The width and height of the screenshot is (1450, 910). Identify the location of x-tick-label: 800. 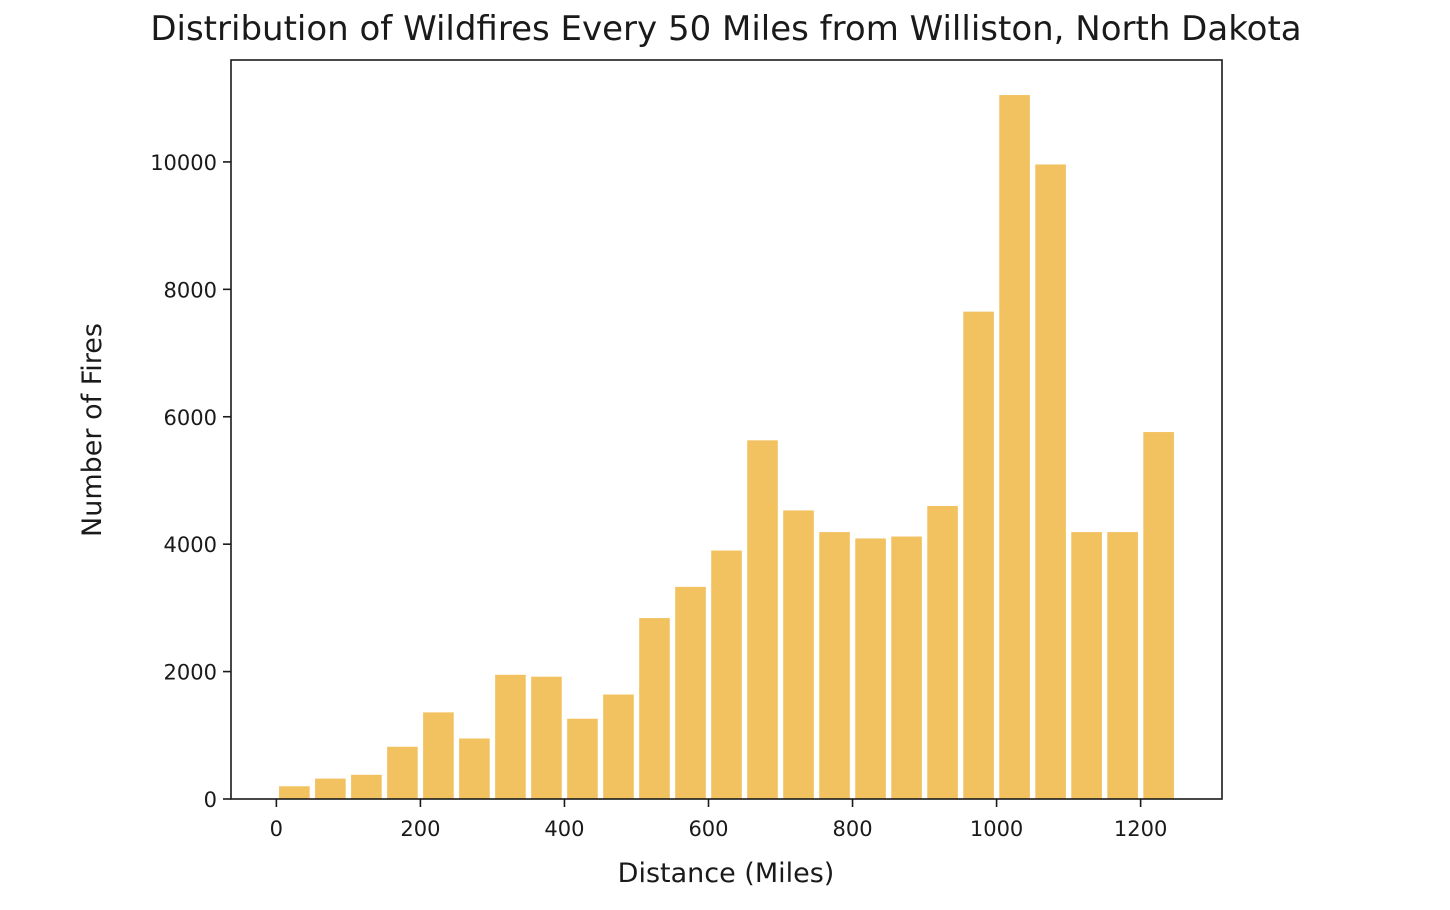
(852, 829).